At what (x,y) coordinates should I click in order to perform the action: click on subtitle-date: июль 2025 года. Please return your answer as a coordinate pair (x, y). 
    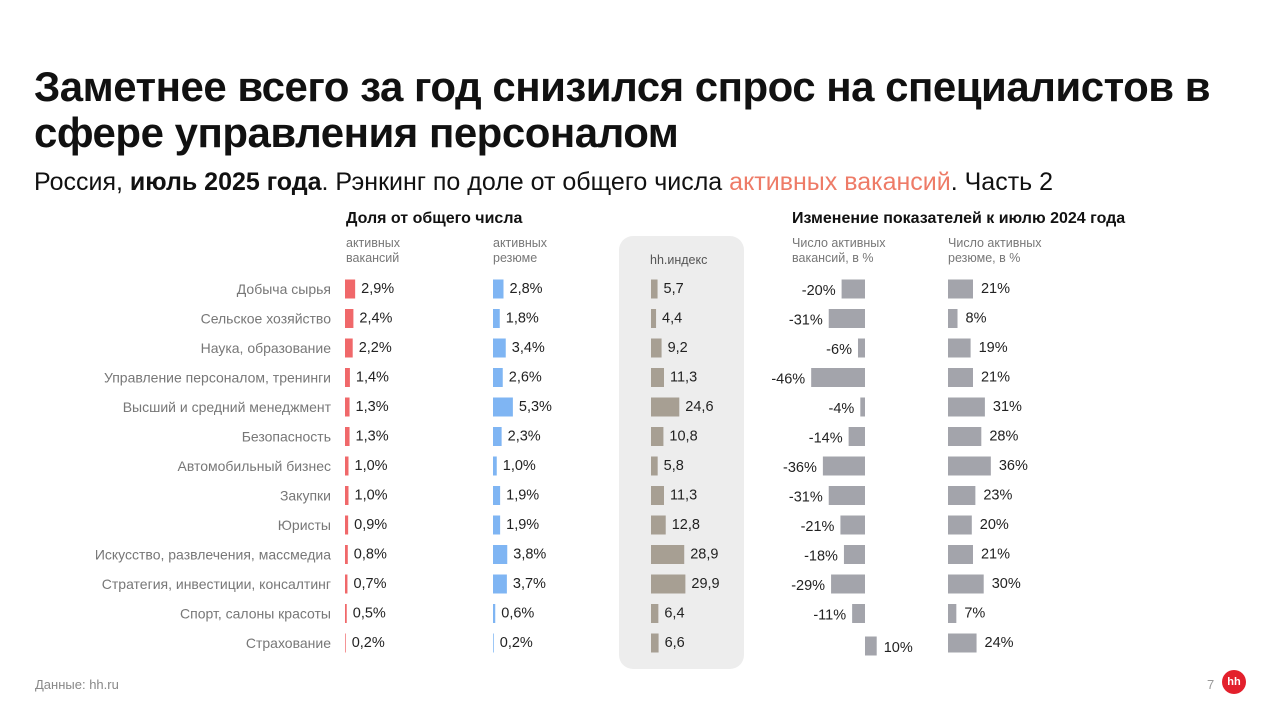
    Looking at the image, I should click on (225, 182).